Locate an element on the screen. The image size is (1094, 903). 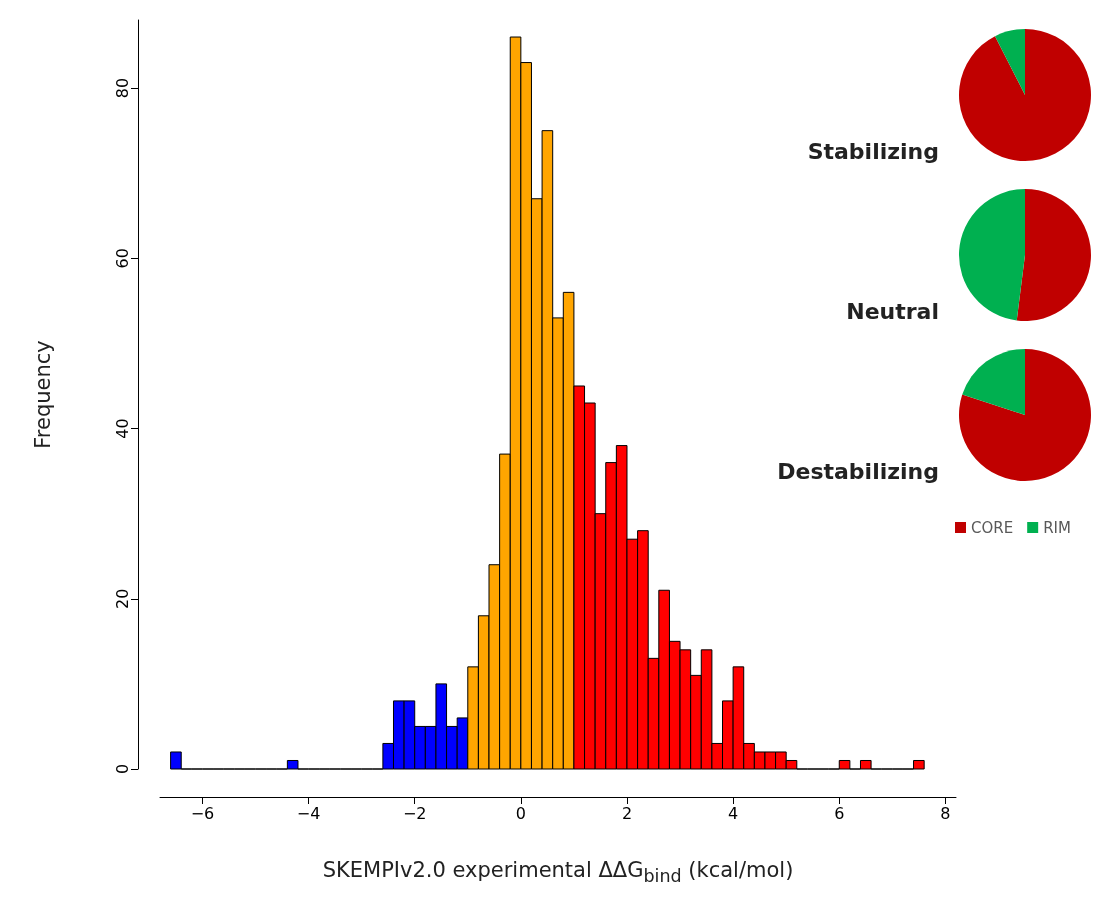
legend-label: CORE is located at coordinates (992, 527).